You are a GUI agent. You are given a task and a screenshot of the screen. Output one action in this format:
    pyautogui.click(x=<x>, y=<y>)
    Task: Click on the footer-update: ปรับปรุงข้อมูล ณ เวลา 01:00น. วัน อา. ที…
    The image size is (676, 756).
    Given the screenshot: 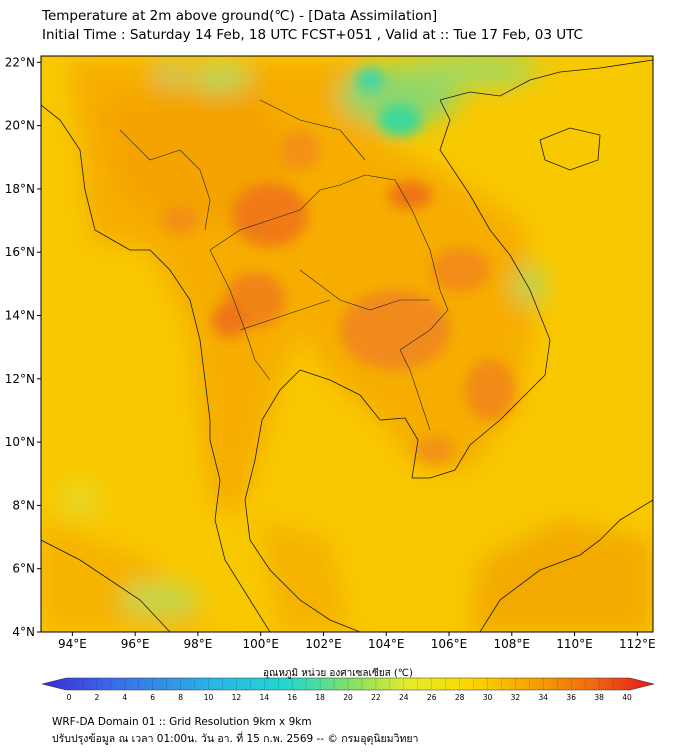 What is the action you would take?
    pyautogui.click(x=235, y=739)
    